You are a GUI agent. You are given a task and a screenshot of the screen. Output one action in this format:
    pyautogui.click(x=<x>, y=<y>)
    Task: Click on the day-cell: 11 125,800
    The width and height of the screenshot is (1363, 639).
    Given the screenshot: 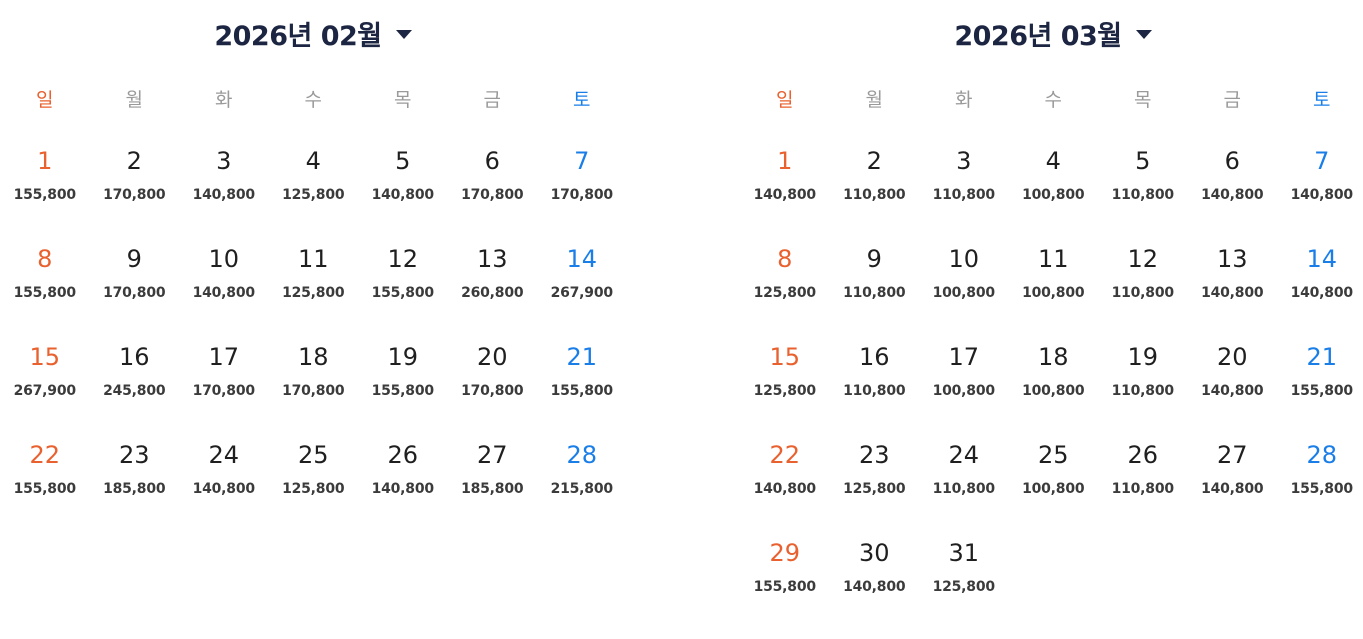 What is the action you would take?
    pyautogui.click(x=314, y=287)
    